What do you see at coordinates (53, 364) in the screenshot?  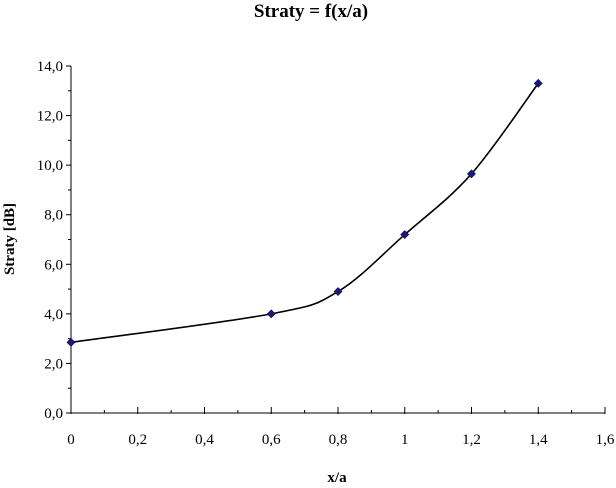 I see `y-tick-label: 2,0` at bounding box center [53, 364].